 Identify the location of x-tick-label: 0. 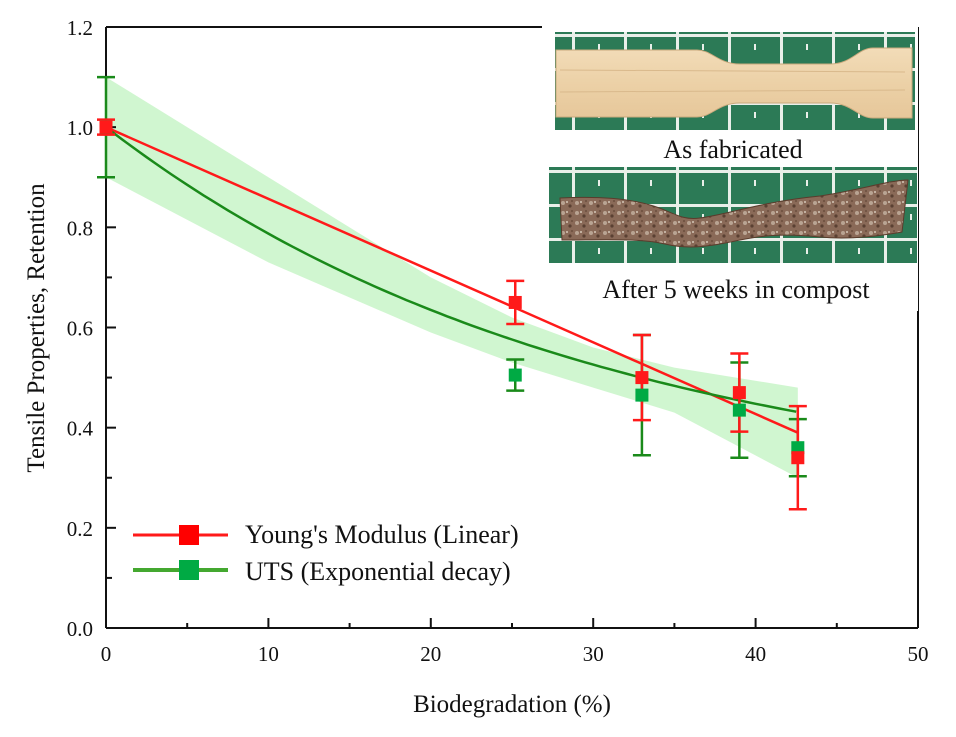
(106, 654).